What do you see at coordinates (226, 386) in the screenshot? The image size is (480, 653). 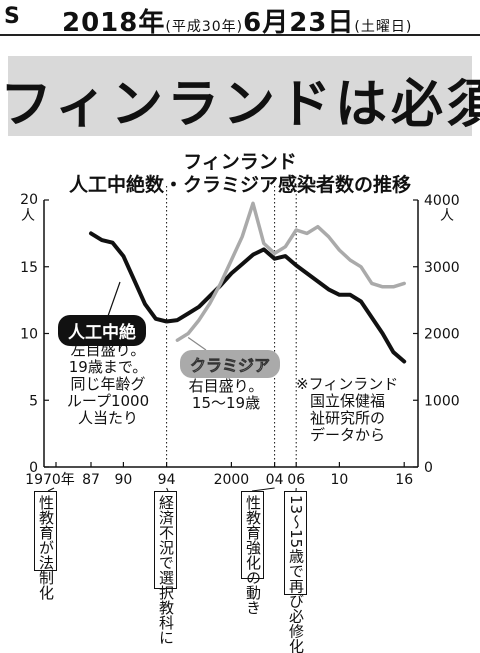 I see `chlamydia-note-line: 右目盛り。` at bounding box center [226, 386].